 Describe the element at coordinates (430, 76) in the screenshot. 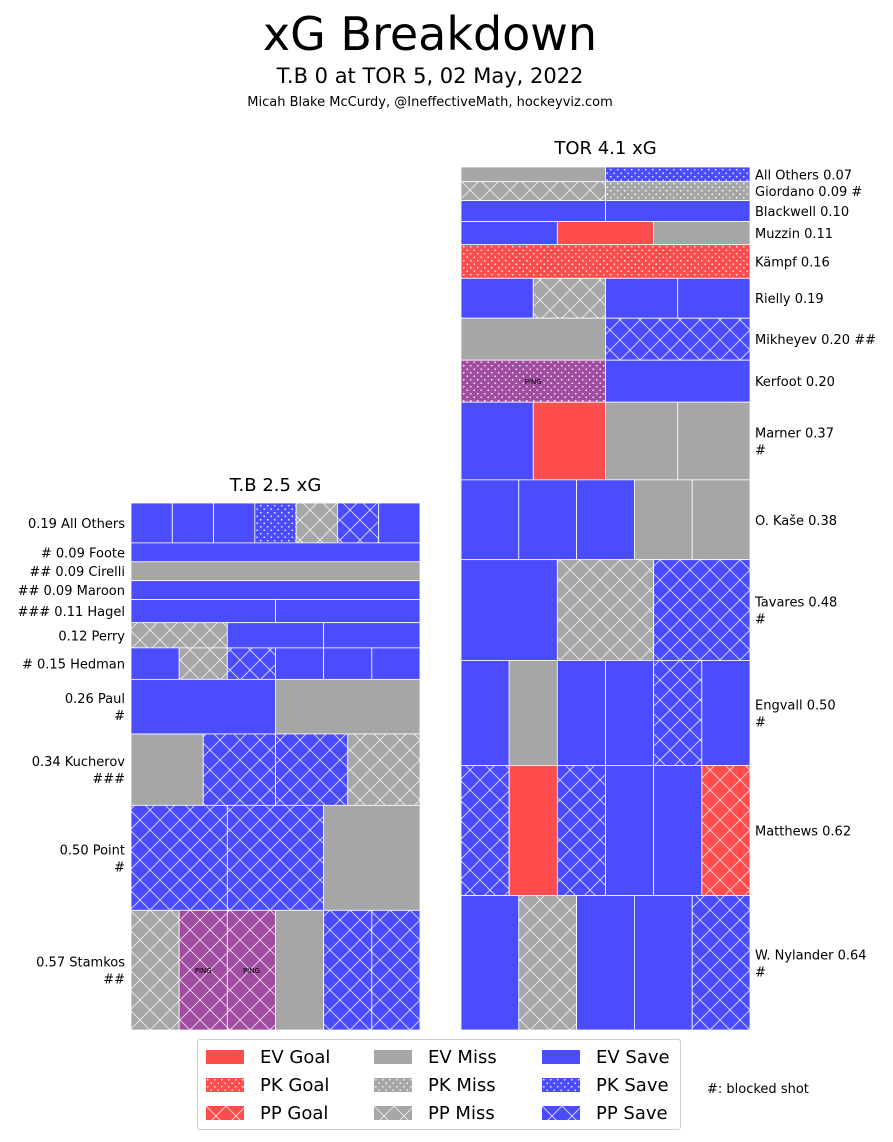

I see `chart-subtitle: T.B 0 at TOR 5, 02 May, 2022` at that location.